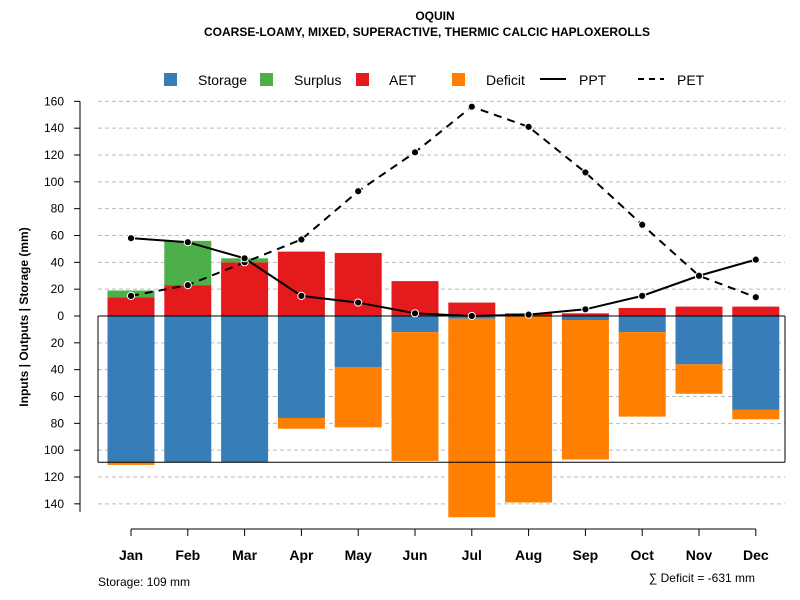 Image resolution: width=800 pixels, height=600 pixels. What do you see at coordinates (300, 80) in the screenshot?
I see `legend-item-surplus: Surplus` at bounding box center [300, 80].